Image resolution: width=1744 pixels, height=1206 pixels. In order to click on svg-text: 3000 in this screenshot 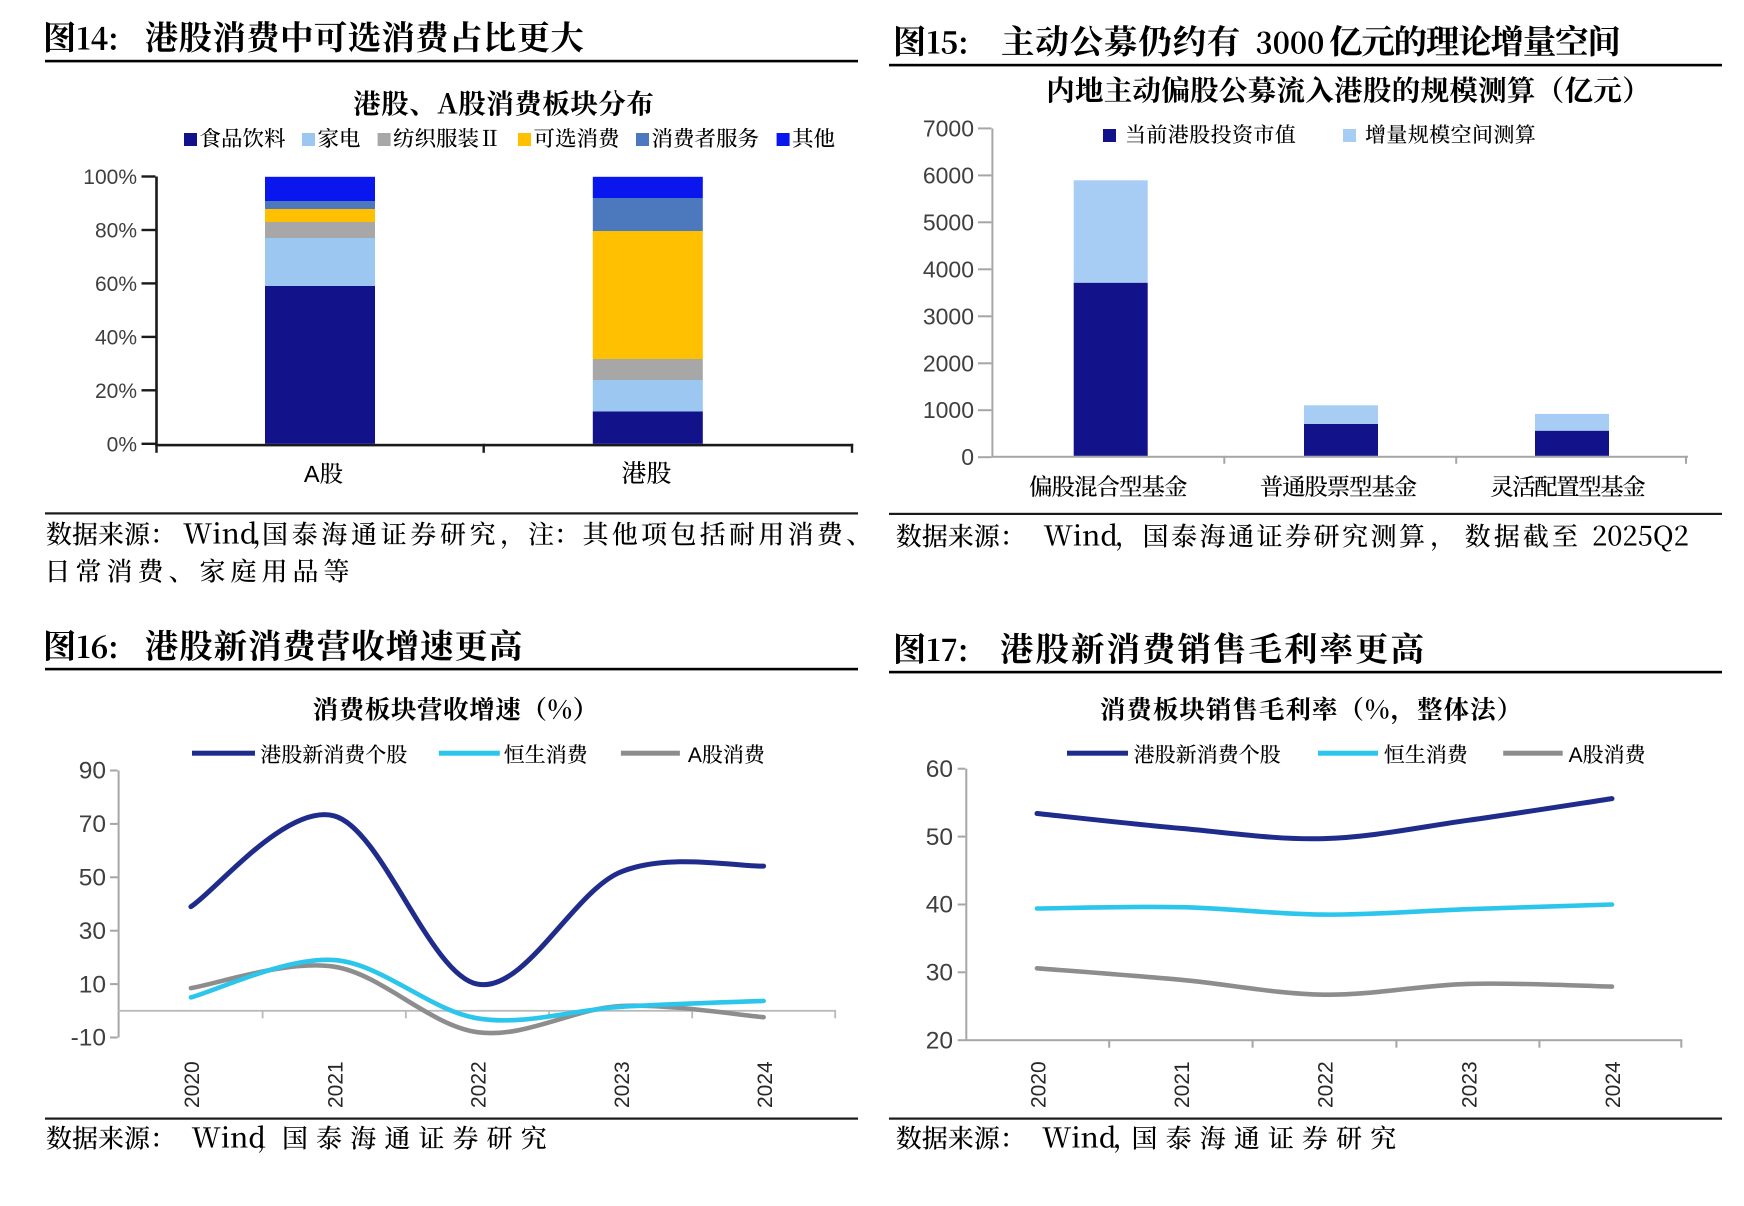, I will do `click(948, 316)`.